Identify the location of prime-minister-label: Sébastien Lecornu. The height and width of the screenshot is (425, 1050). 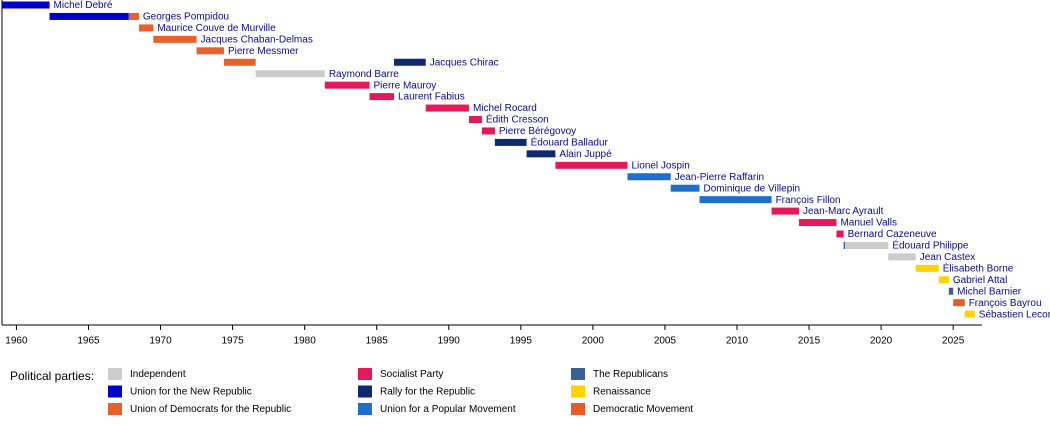
(1014, 314).